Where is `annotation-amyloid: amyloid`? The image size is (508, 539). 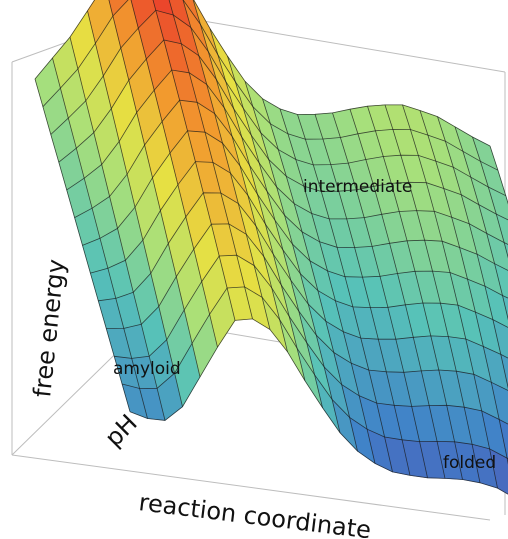
annotation-amyloid: amyloid is located at coordinates (147, 369).